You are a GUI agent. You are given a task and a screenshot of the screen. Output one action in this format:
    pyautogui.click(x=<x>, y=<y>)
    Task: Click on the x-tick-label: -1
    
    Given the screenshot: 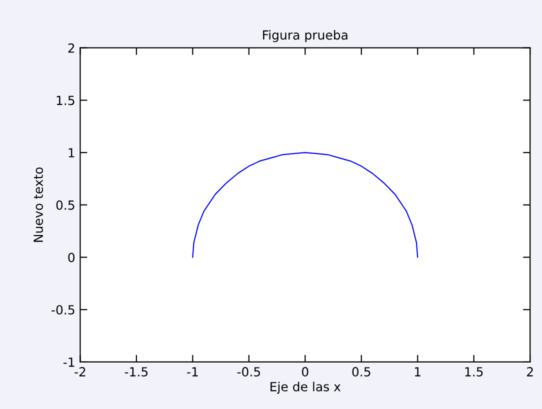 What is the action you would take?
    pyautogui.click(x=192, y=371)
    